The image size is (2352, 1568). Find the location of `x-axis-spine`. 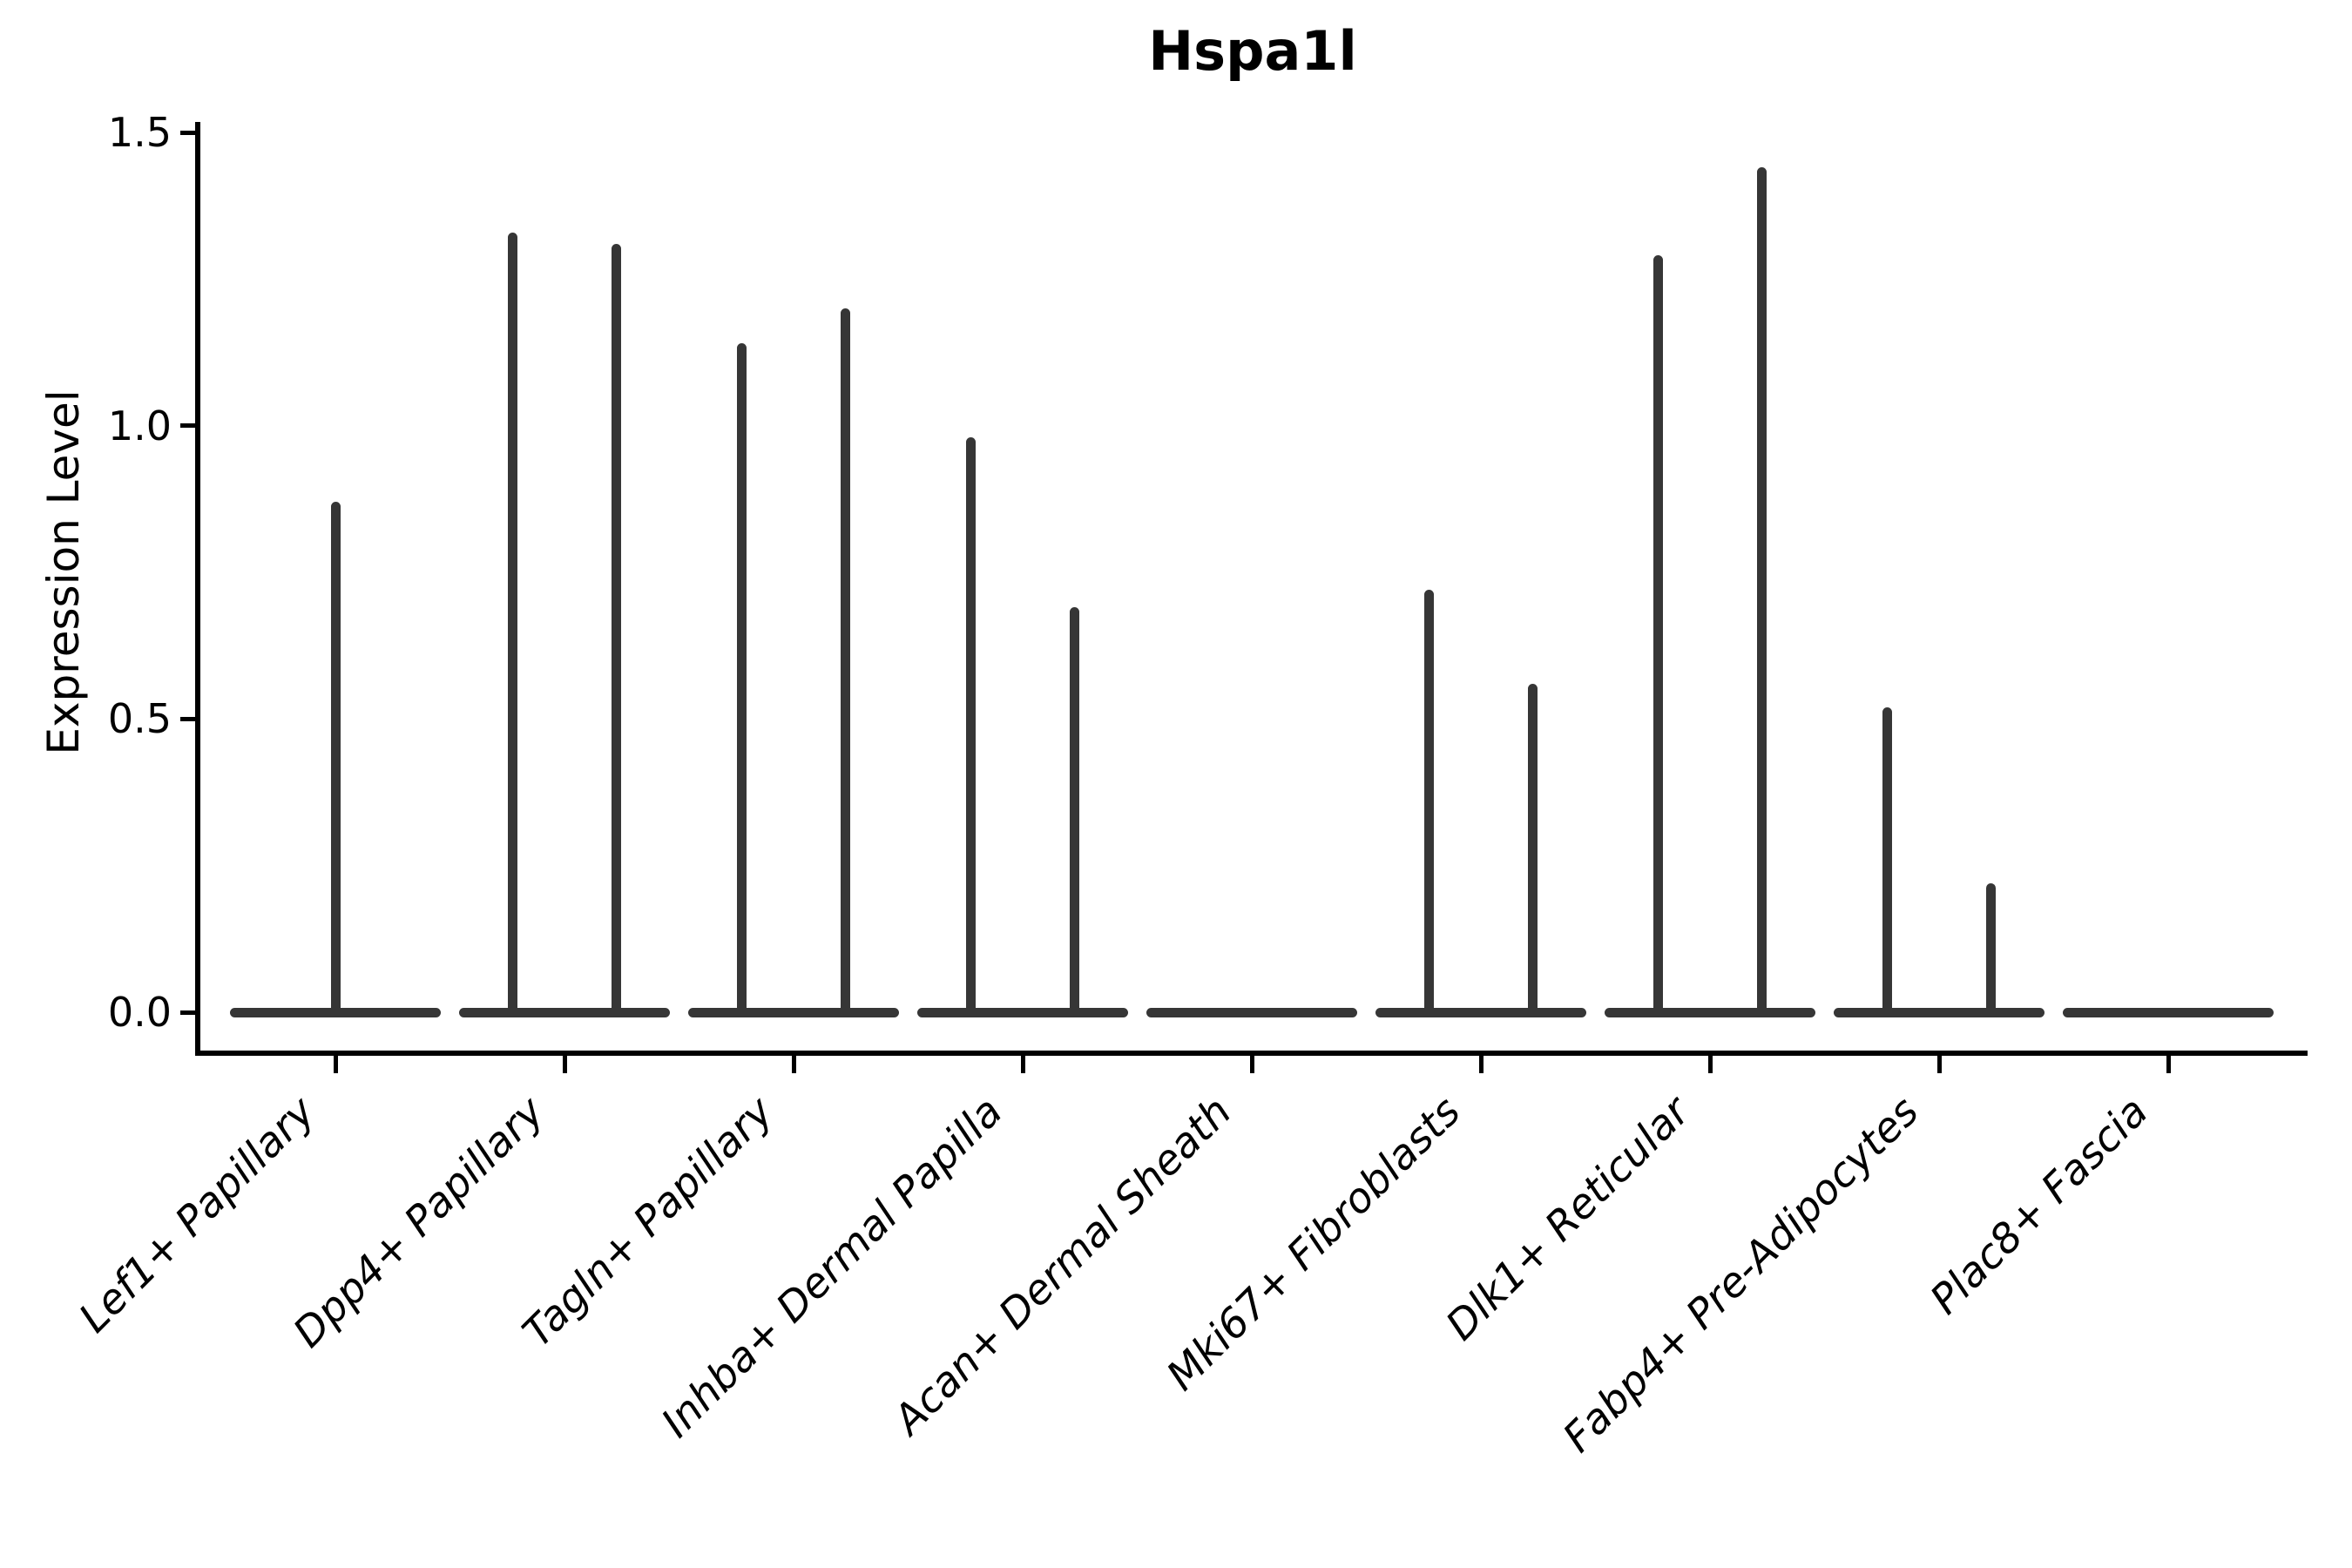

x-axis-spine is located at coordinates (1251, 1054).